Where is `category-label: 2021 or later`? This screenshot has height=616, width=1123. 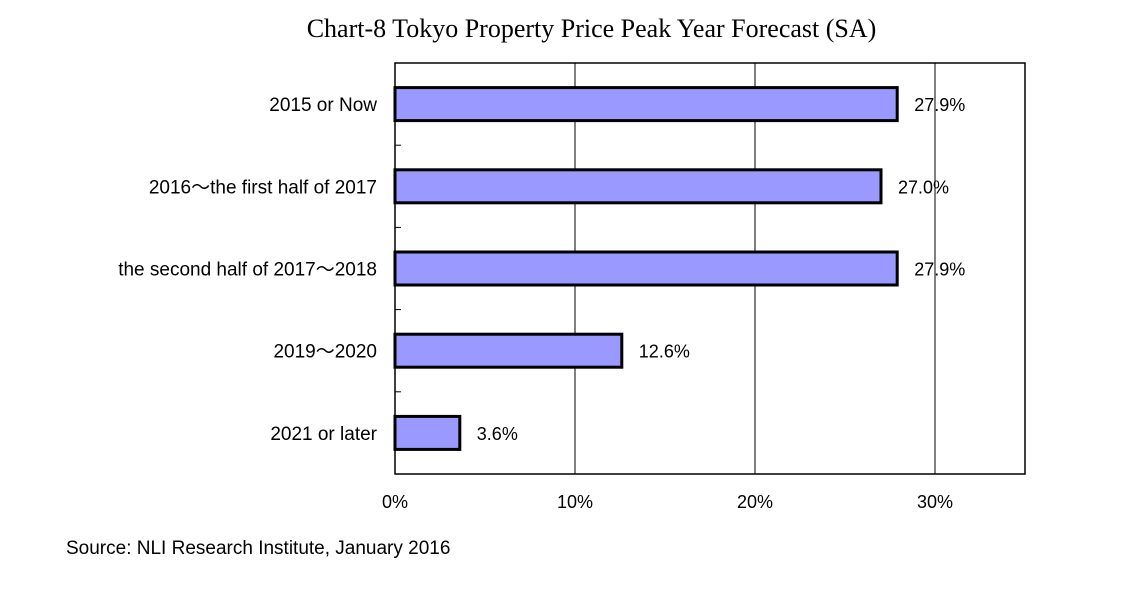
category-label: 2021 or later is located at coordinates (323, 434).